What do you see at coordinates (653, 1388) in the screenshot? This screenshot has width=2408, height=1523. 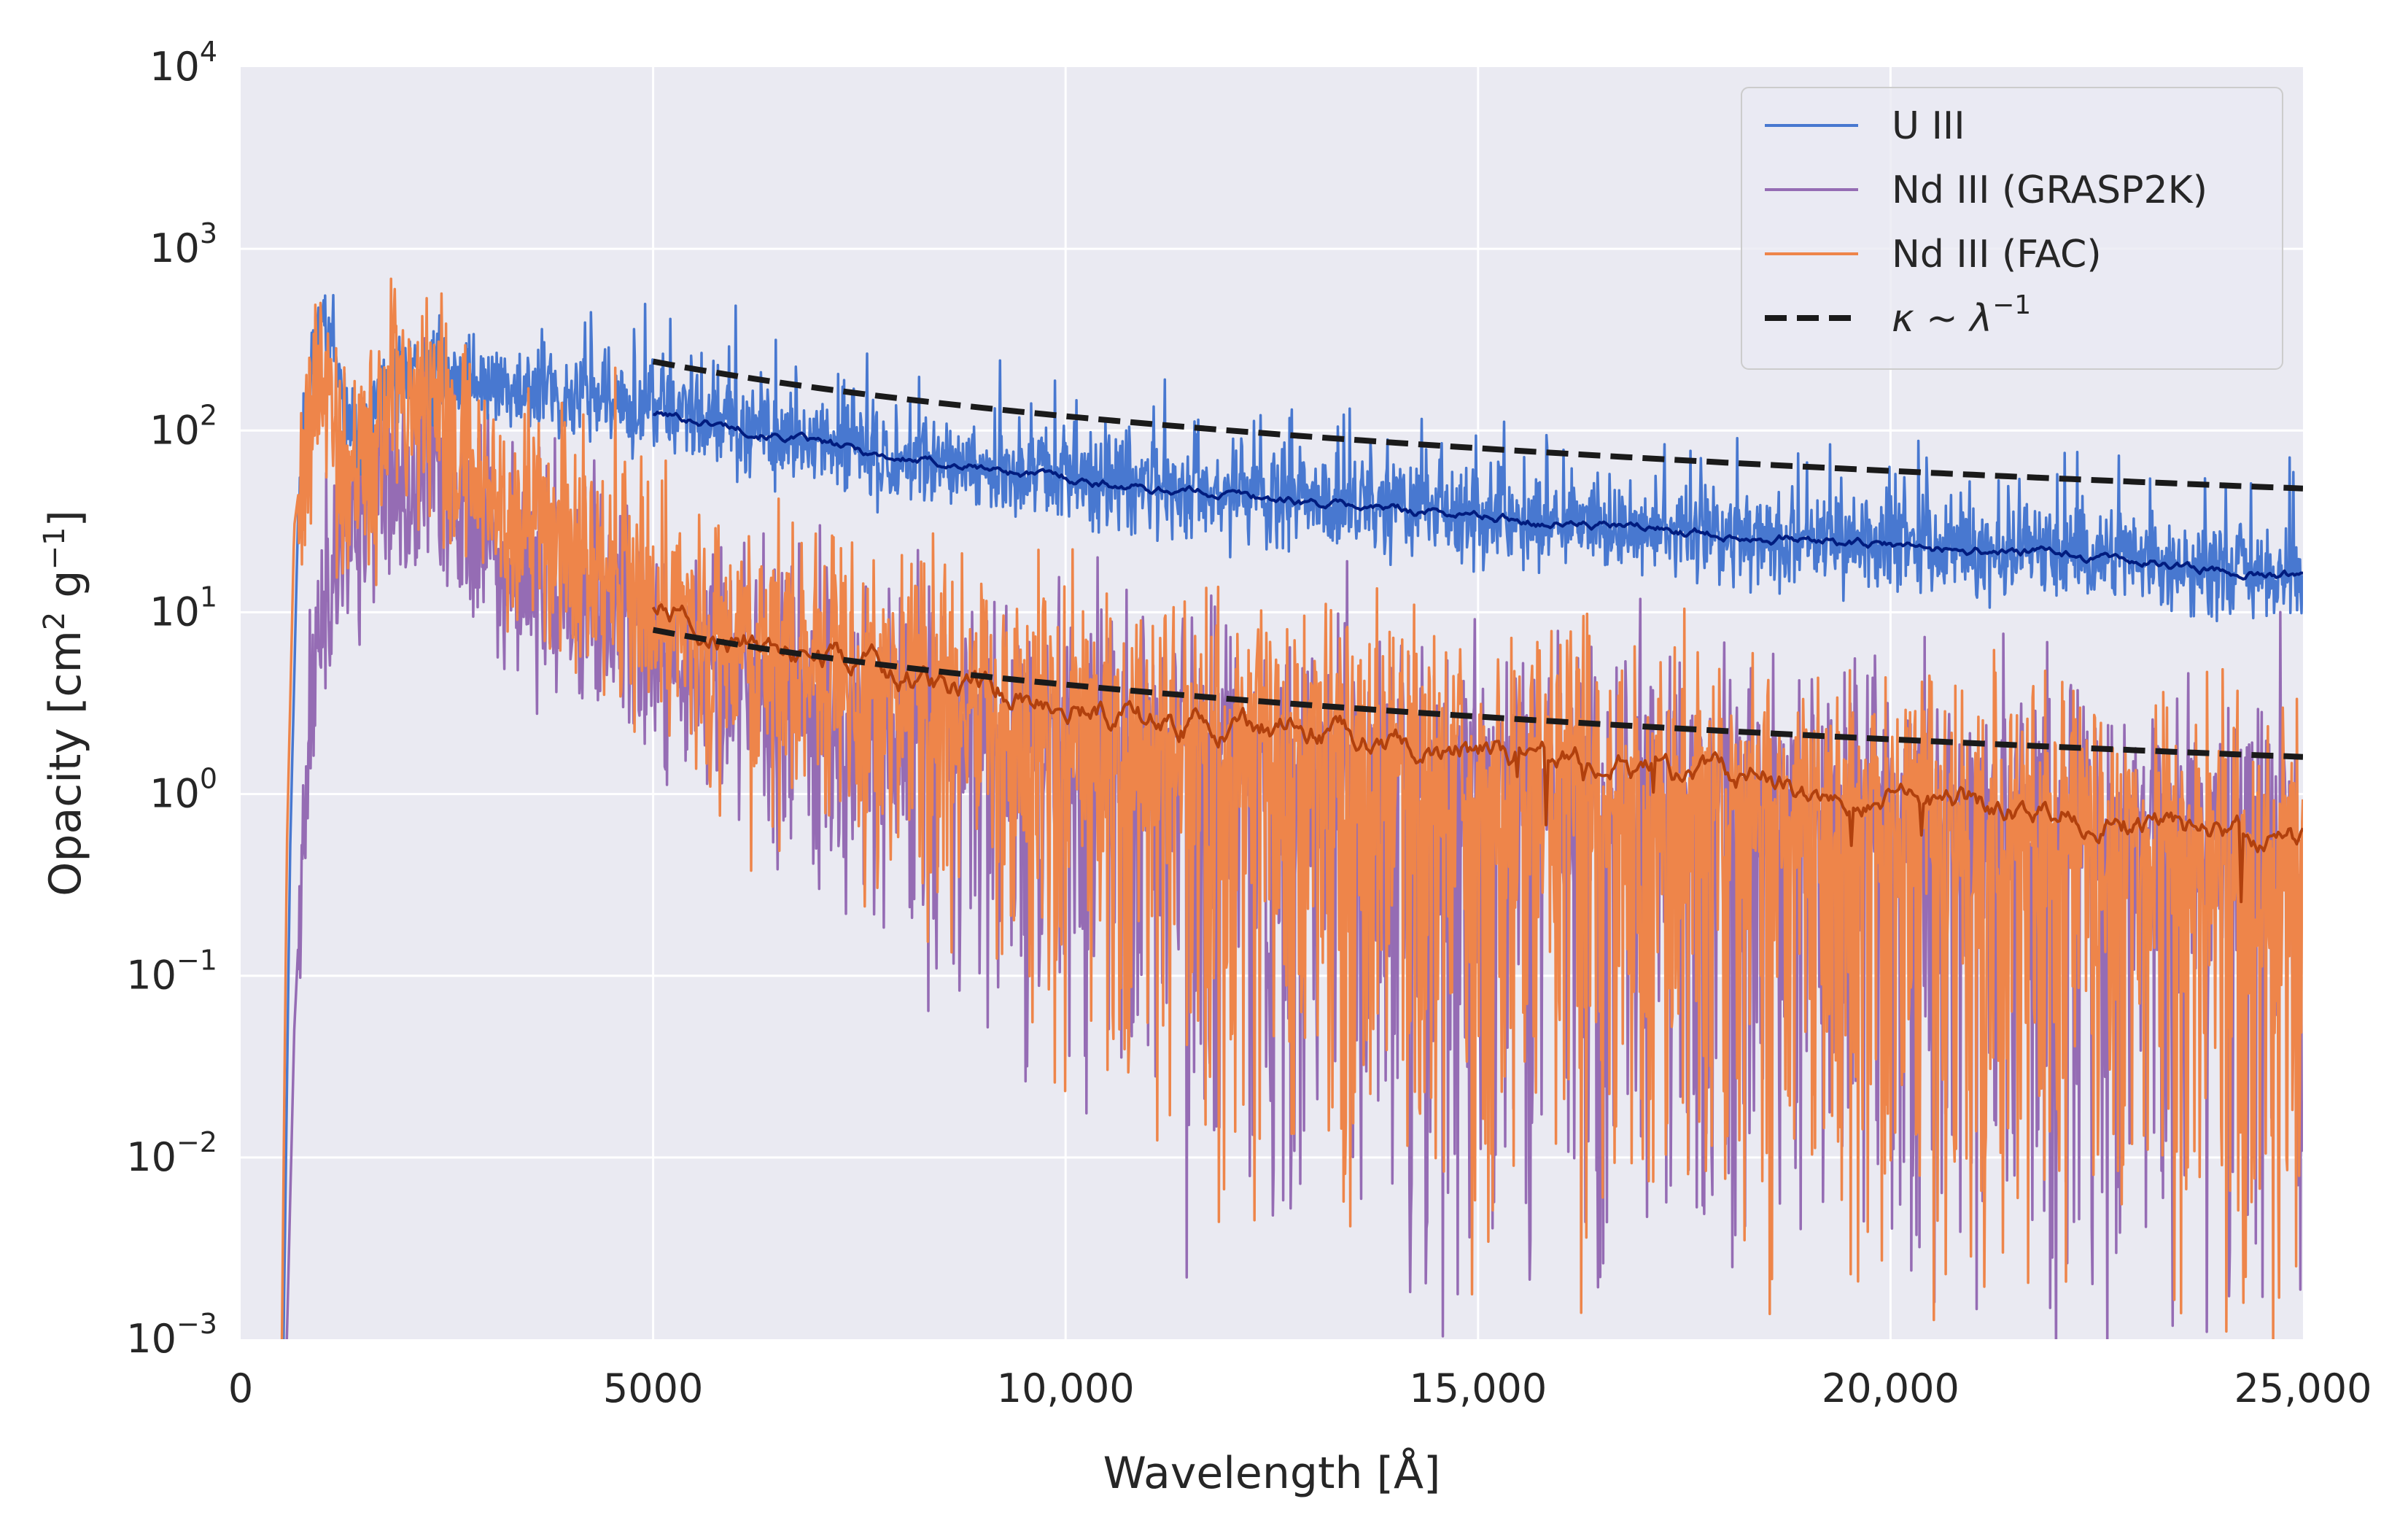 I see `x-tick-label: 5000` at bounding box center [653, 1388].